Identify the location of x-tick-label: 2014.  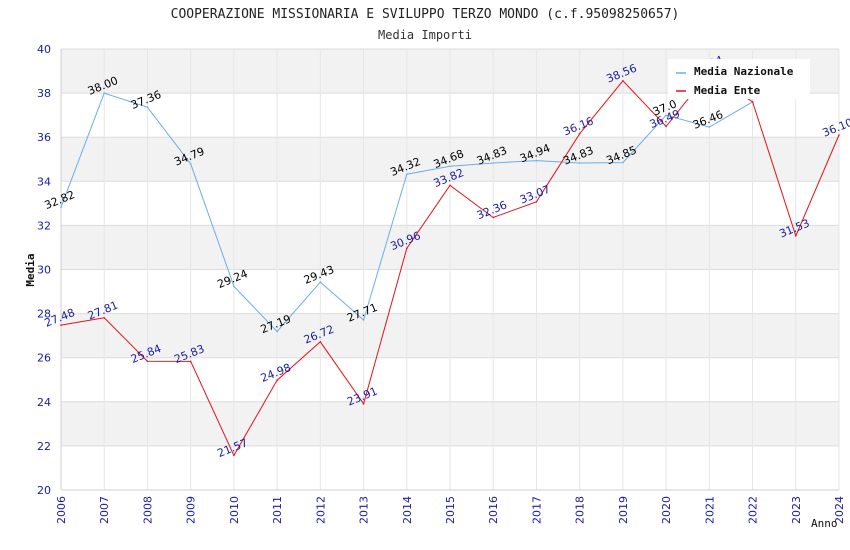
(407, 510).